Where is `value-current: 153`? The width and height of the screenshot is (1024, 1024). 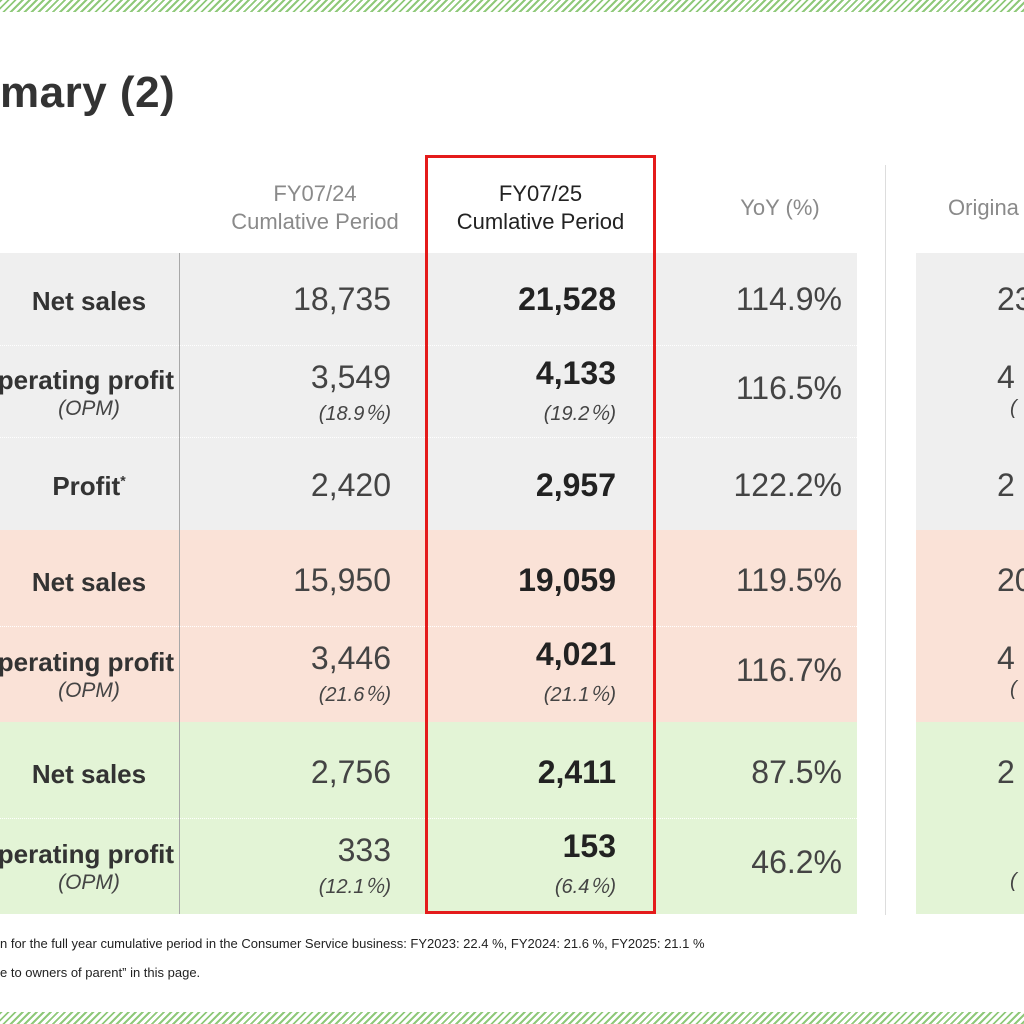 value-current: 153 is located at coordinates (589, 846).